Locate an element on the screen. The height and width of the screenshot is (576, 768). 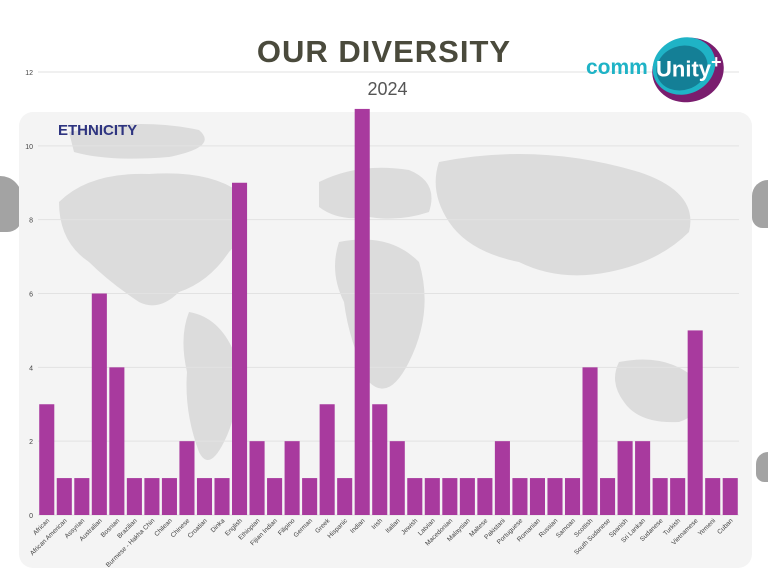
y-tick-label: 8 is located at coordinates (31, 221).